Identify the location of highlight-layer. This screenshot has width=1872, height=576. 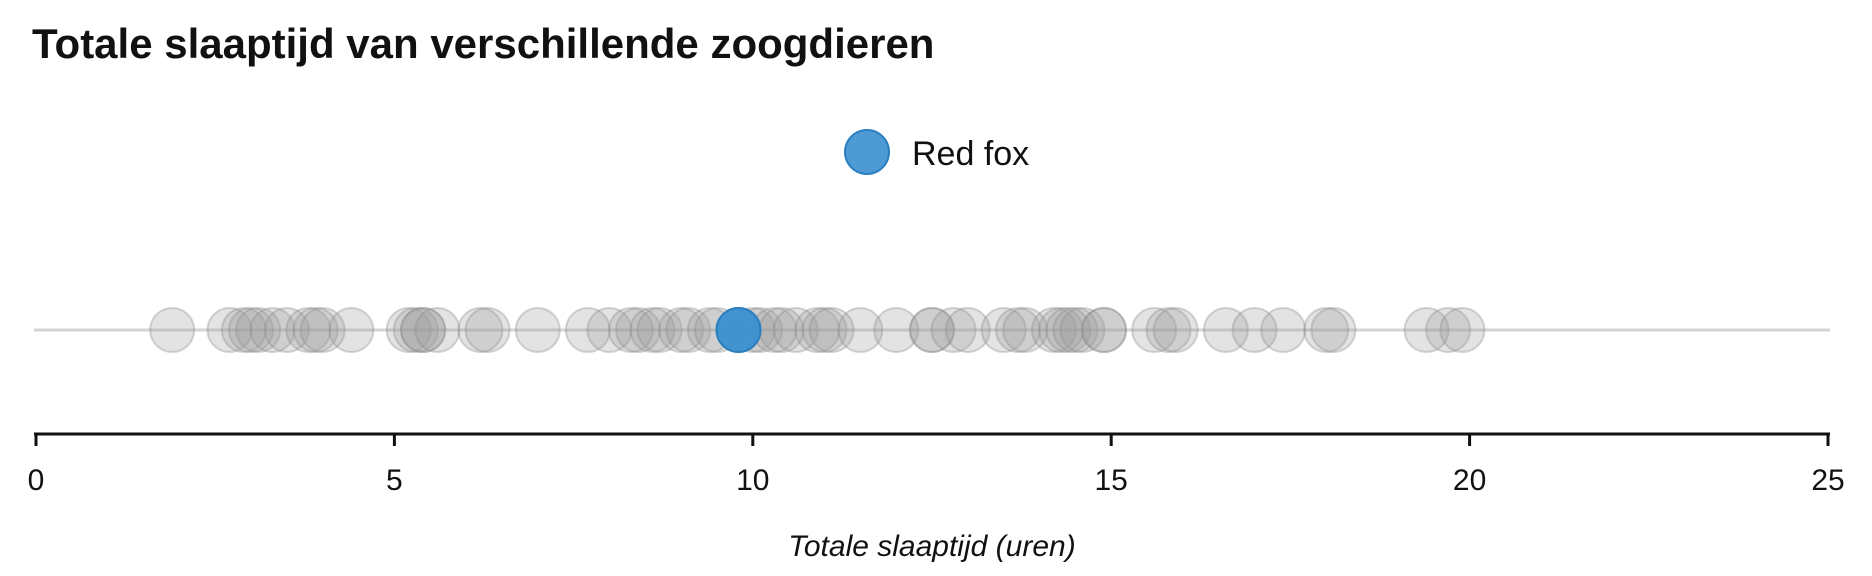
(738, 330).